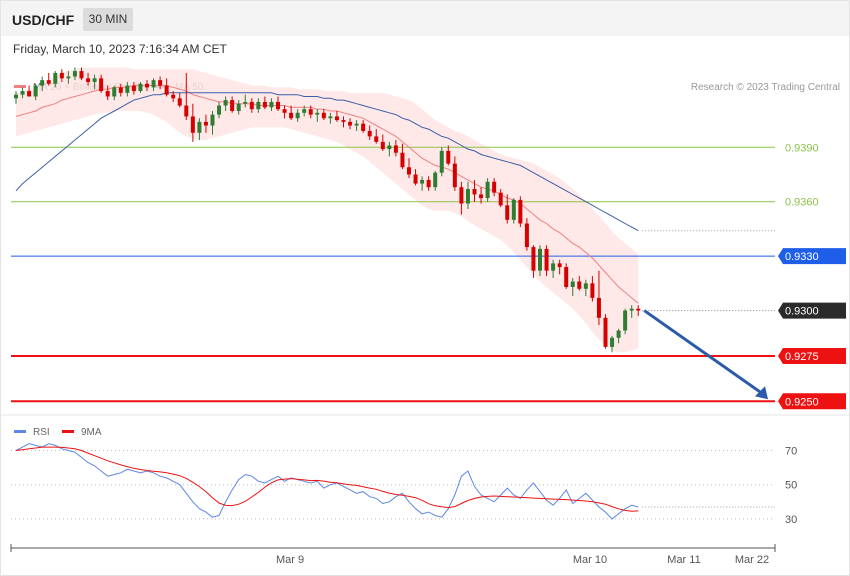  What do you see at coordinates (290, 560) in the screenshot?
I see `x-axis-label: Mar 9` at bounding box center [290, 560].